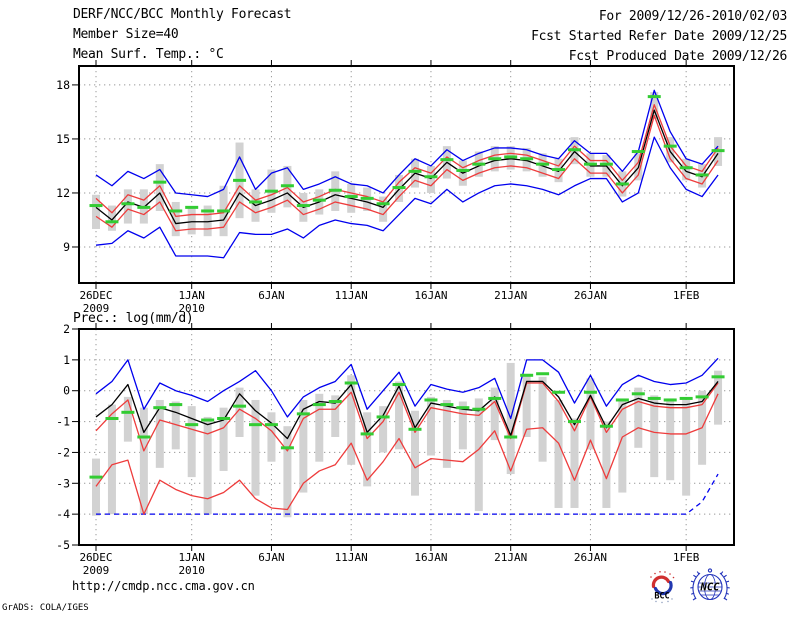 The height and width of the screenshot is (618, 800). Describe the element at coordinates (590, 557) in the screenshot. I see `precipitation-x-tick-label: 26JAN` at that location.